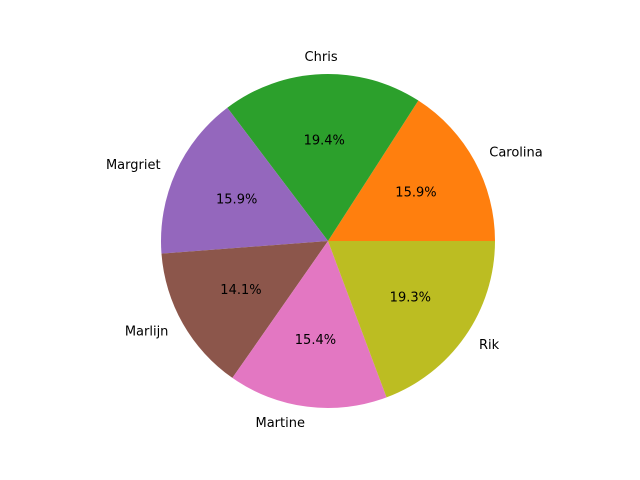  I want to click on slice-label-marlijn: Marlijn, so click(147, 332).